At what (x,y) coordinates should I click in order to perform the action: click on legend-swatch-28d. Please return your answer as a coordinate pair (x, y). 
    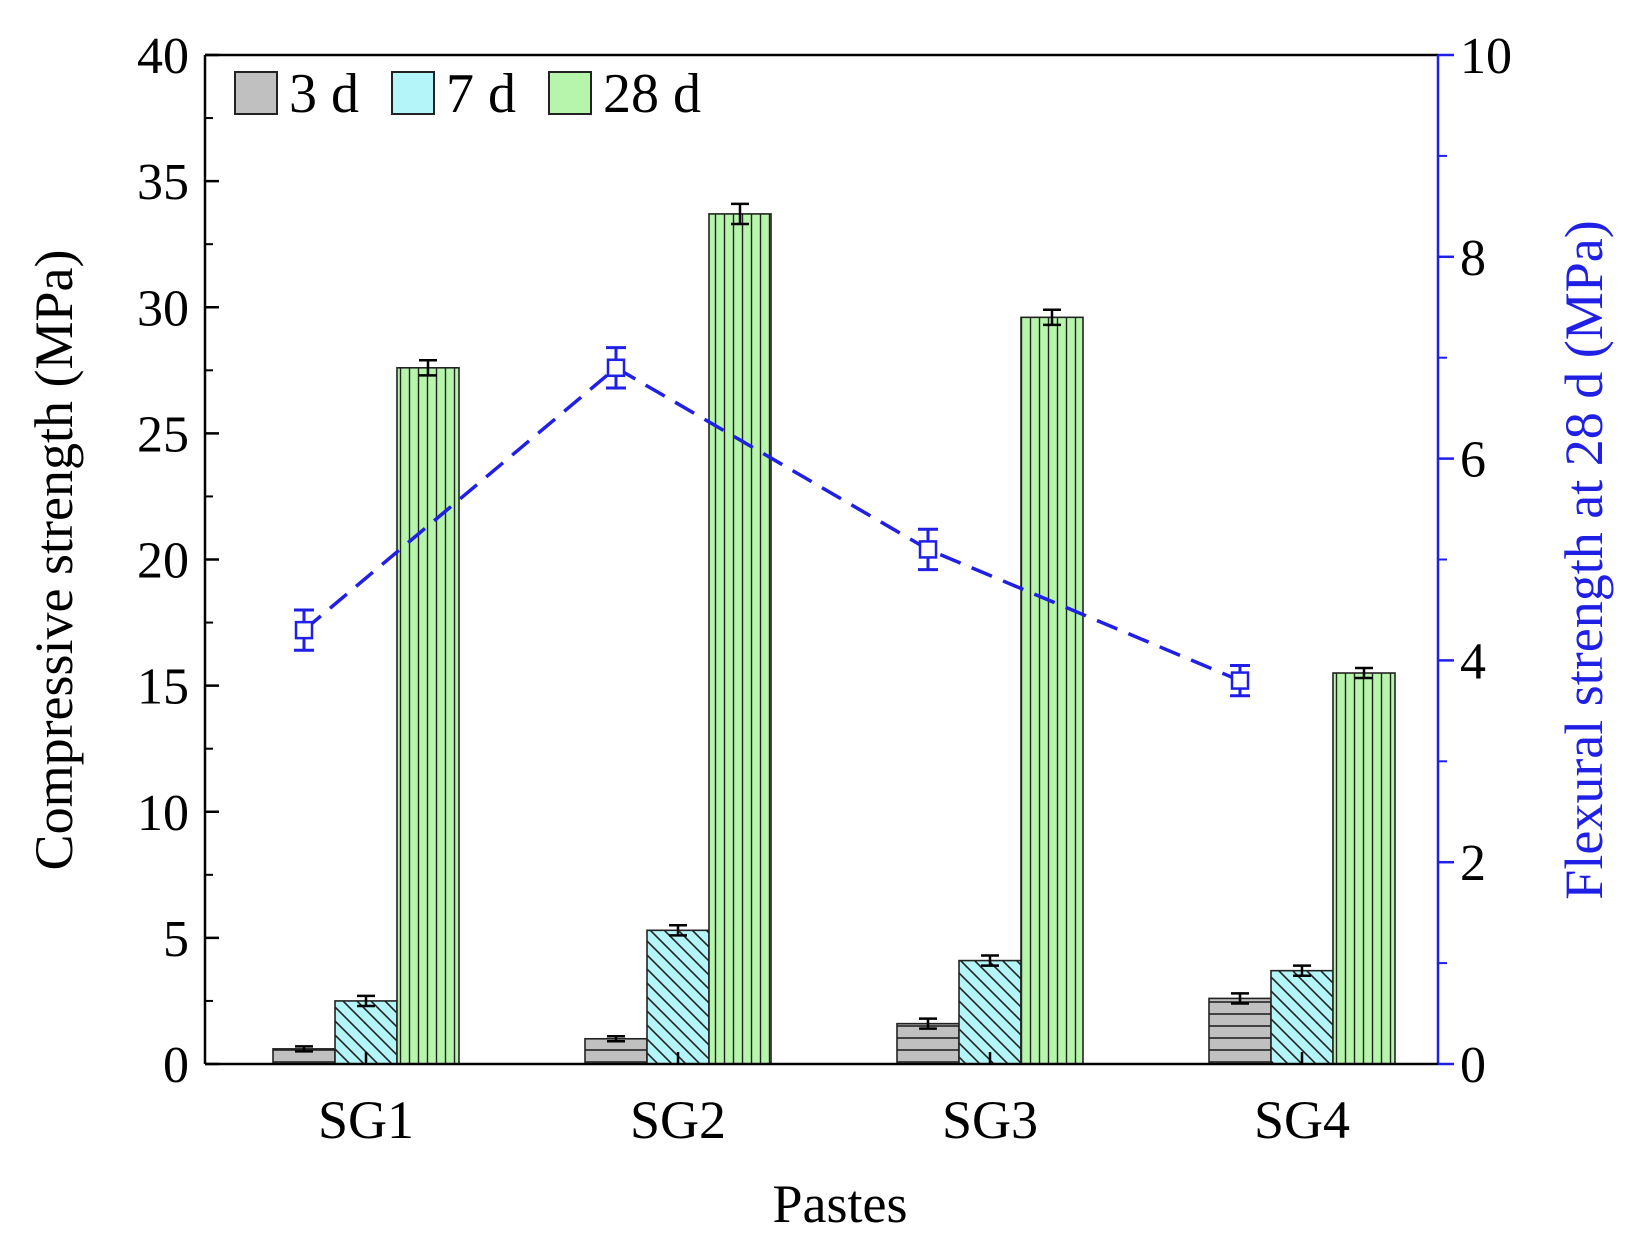
    Looking at the image, I should click on (570, 93).